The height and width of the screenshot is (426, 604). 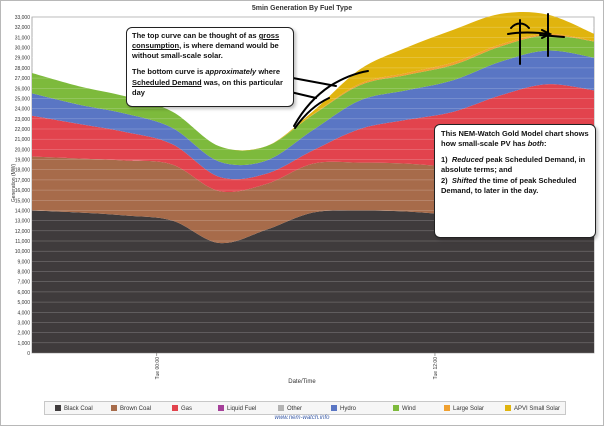 I want to click on y-tick-label: 33,000, so click(x=23, y=18).